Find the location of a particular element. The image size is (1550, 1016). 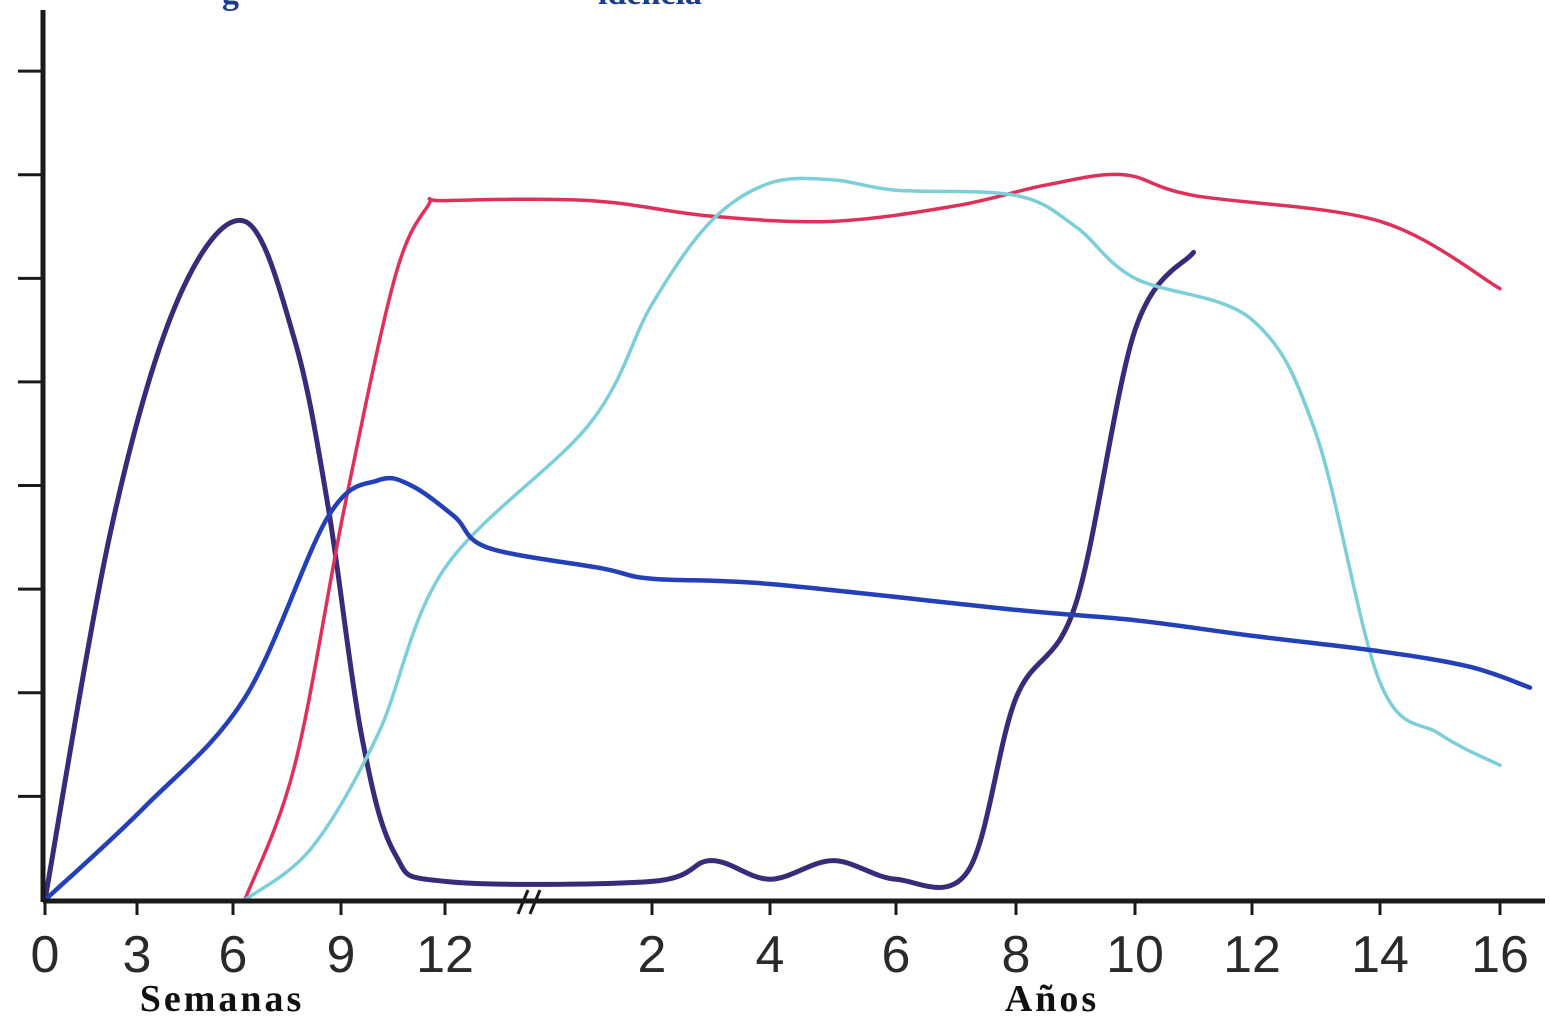

x-tick-label-7: 4 is located at coordinates (770, 955).